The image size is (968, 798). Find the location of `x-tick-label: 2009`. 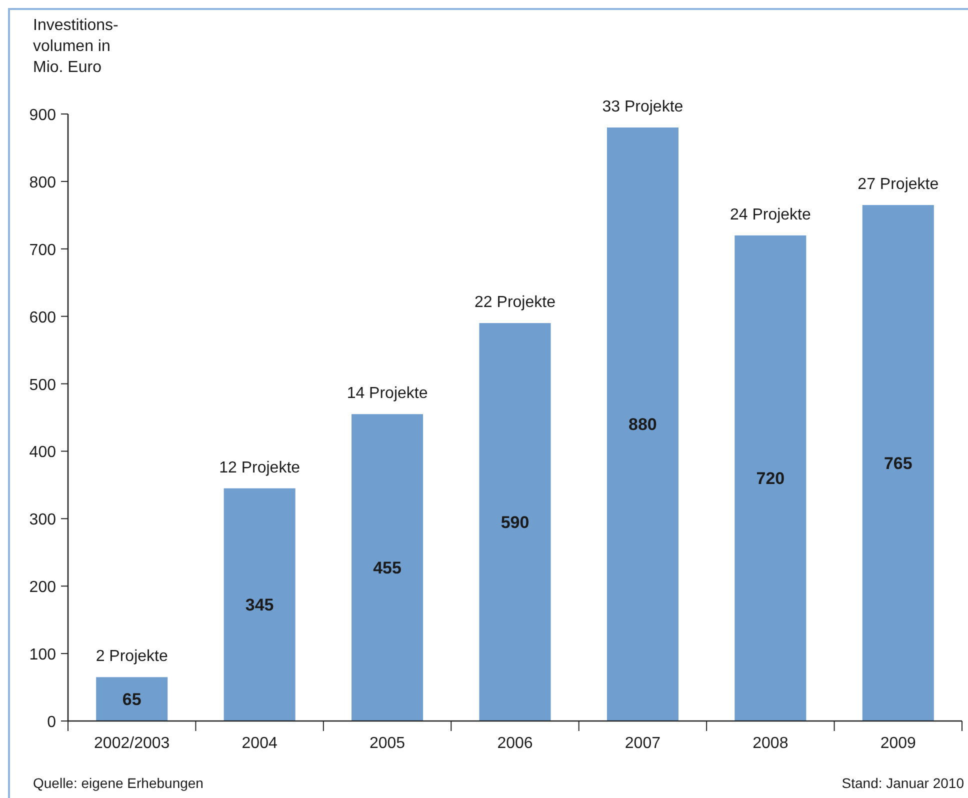

x-tick-label: 2009 is located at coordinates (898, 743).